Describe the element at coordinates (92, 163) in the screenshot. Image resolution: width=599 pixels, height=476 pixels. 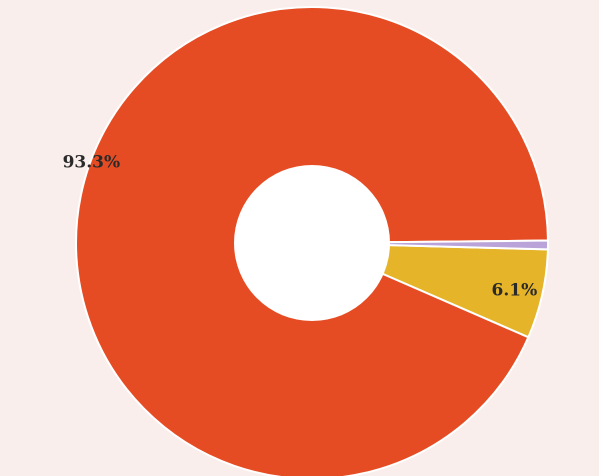
I see `slice-label-1: 93.3%` at that location.